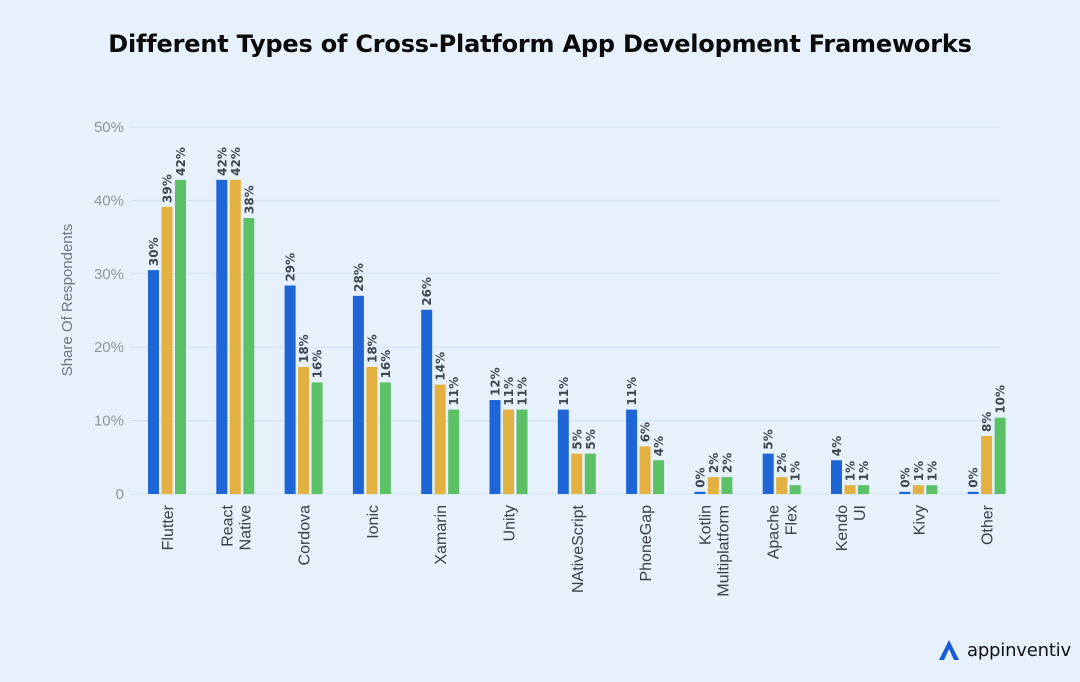 The image size is (1080, 682). I want to click on data-label: 12%, so click(496, 381).